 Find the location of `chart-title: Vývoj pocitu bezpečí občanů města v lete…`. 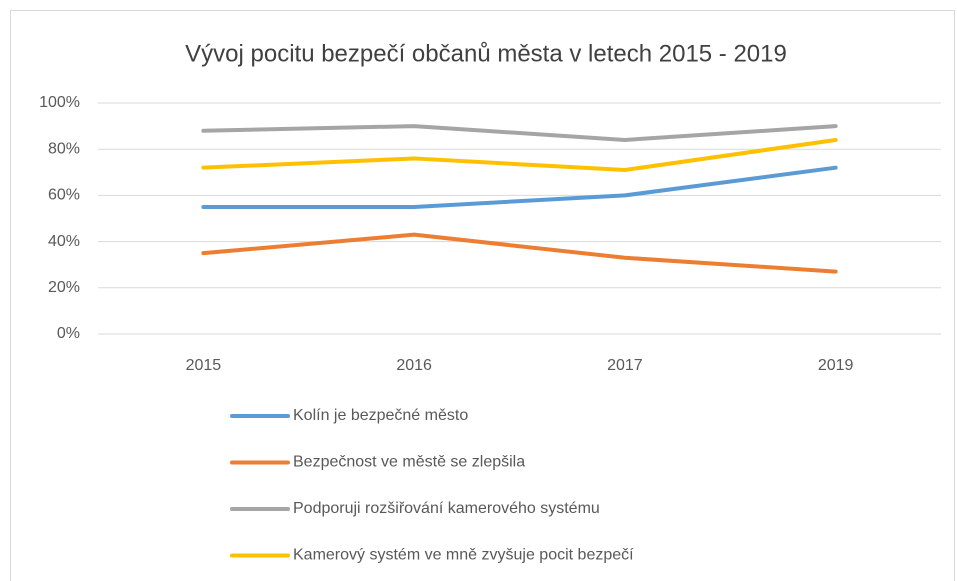

chart-title: Vývoj pocitu bezpečí občanů města v lete… is located at coordinates (486, 53).